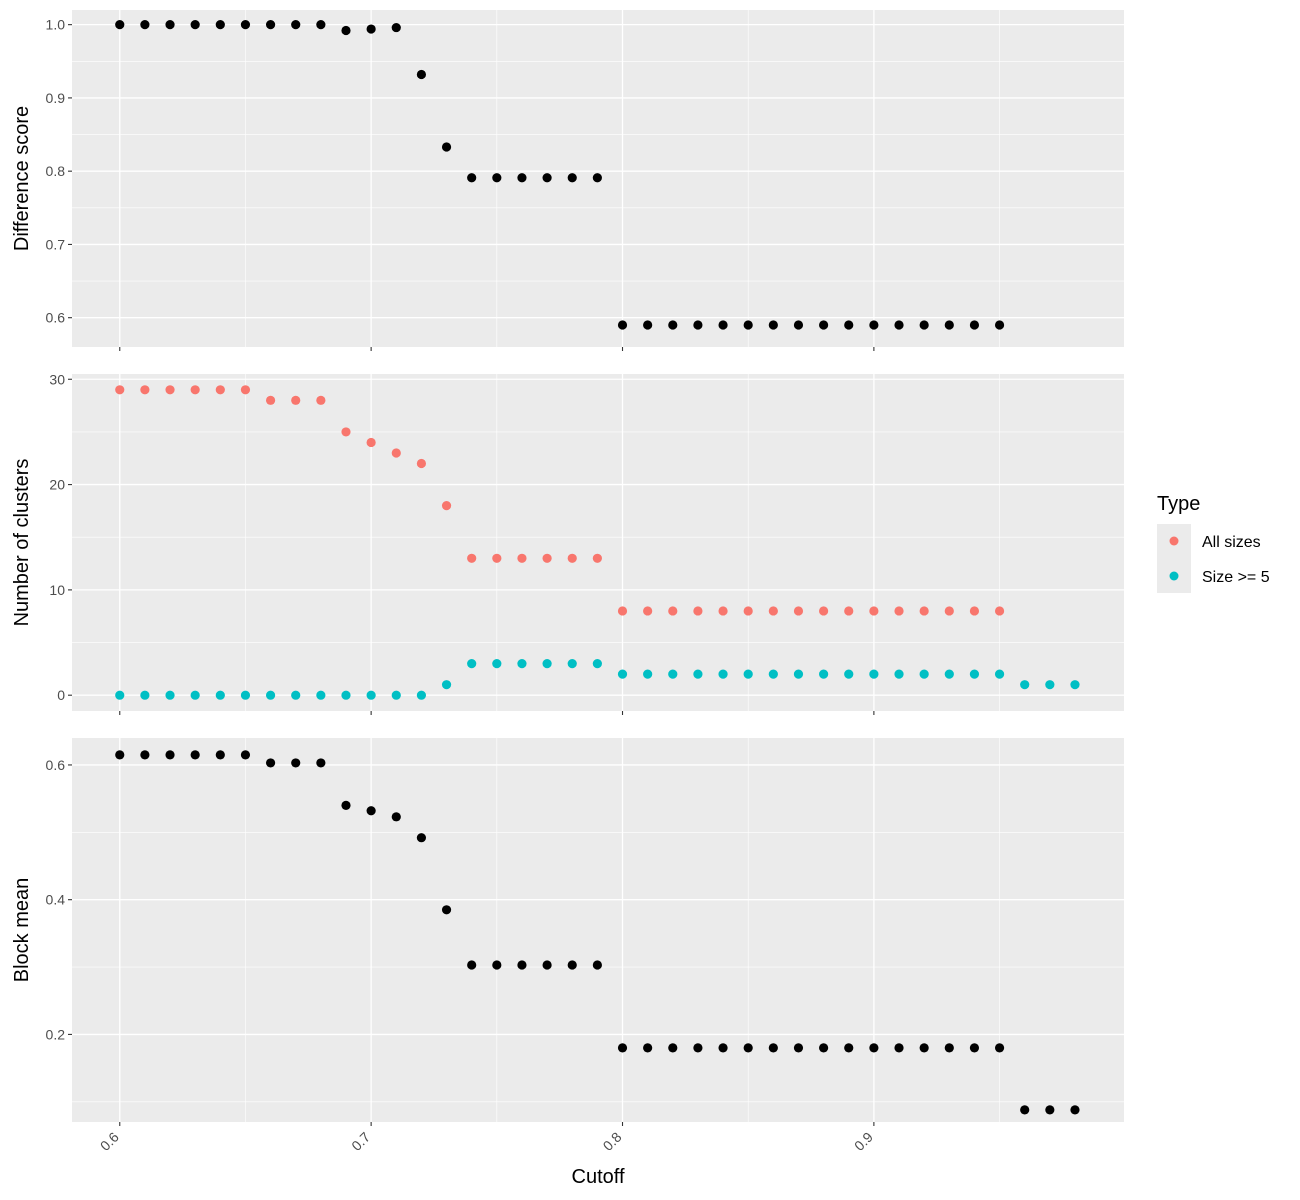 The height and width of the screenshot is (1200, 1300). Describe the element at coordinates (22, 543) in the screenshot. I see `y-axis-title: Number of clusters` at that location.